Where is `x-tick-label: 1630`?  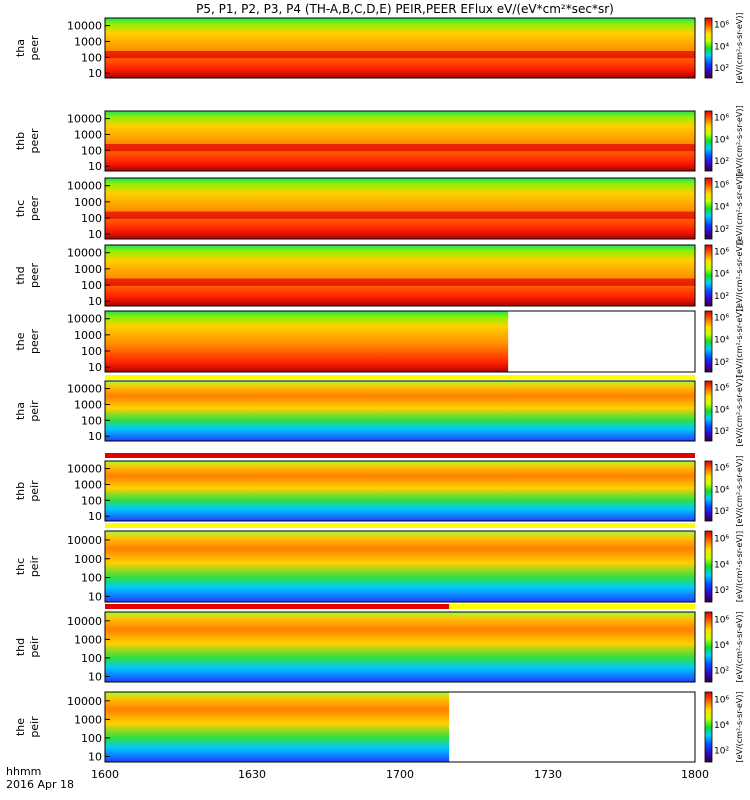 x-tick-label: 1630 is located at coordinates (252, 774).